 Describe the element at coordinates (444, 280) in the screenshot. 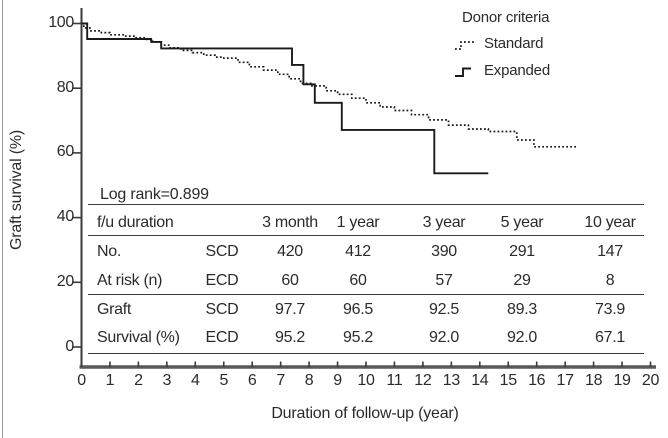

I see `risk-table-cell: 57` at that location.